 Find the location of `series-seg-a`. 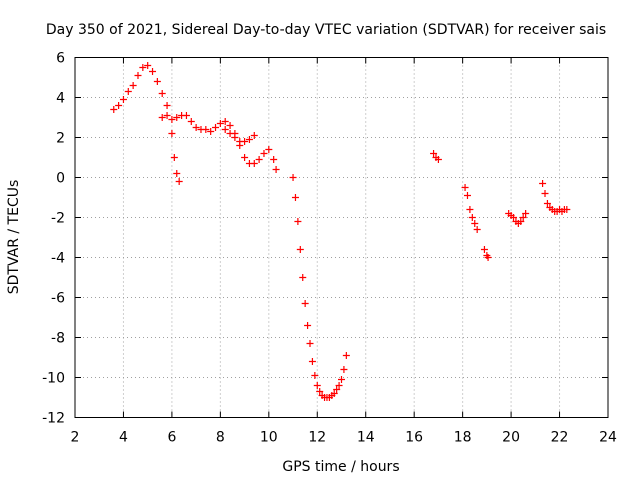

series-seg-a is located at coordinates (146, 123).